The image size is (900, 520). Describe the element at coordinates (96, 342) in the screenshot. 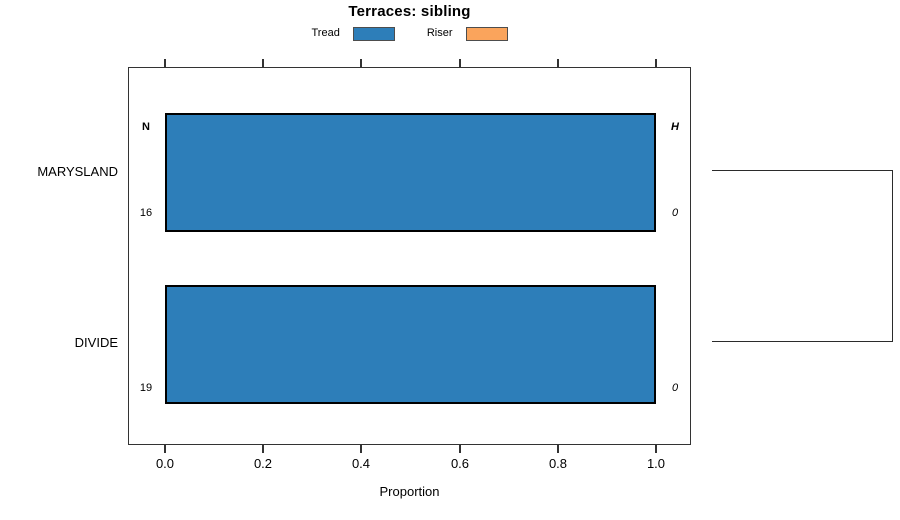

I see `y-tick-label-divide: DIVIDE` at that location.